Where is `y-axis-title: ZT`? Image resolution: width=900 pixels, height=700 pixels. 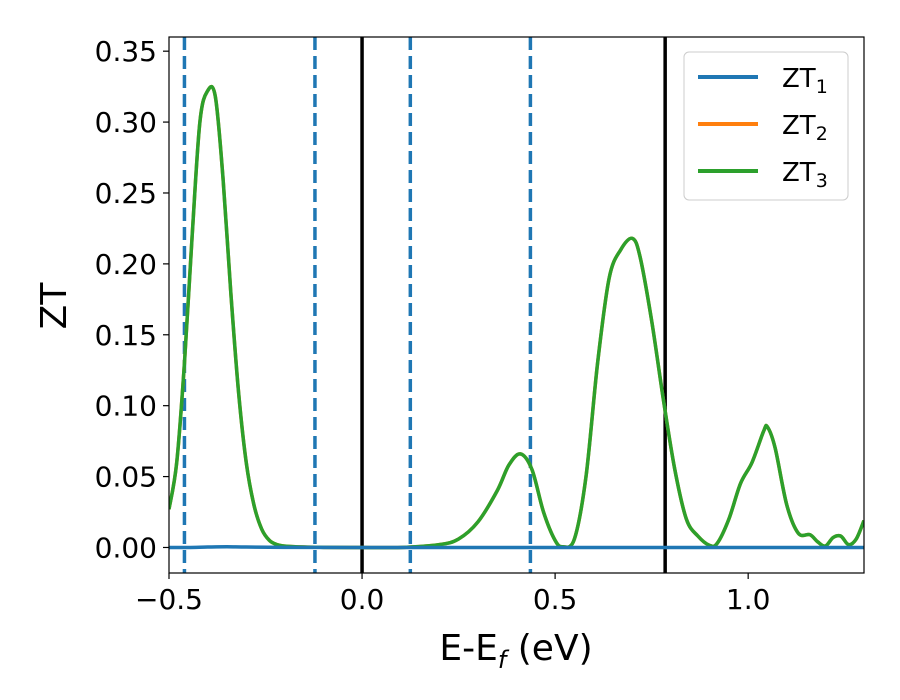 y-axis-title: ZT is located at coordinates (54, 306).